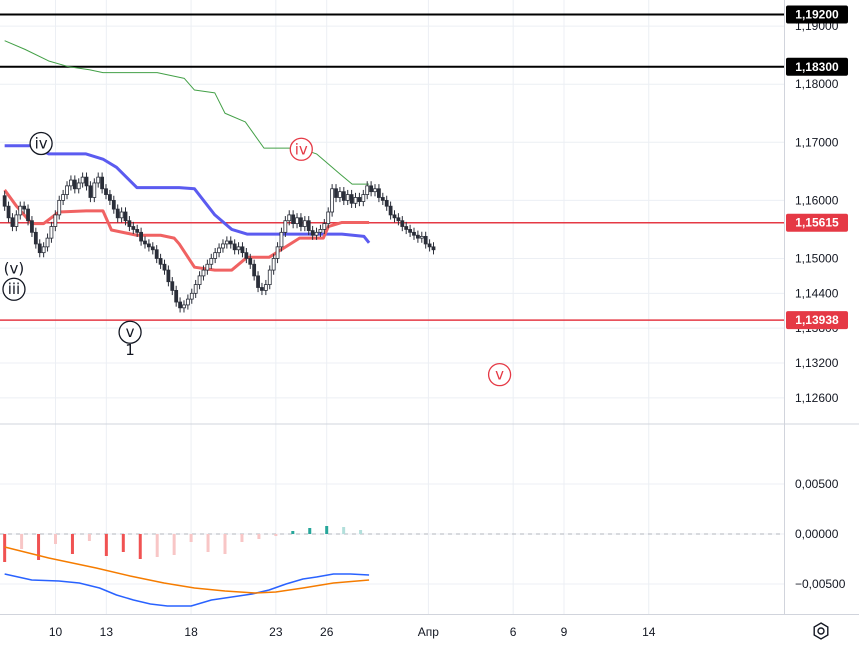  I want to click on wave-label: 1, so click(130, 350).